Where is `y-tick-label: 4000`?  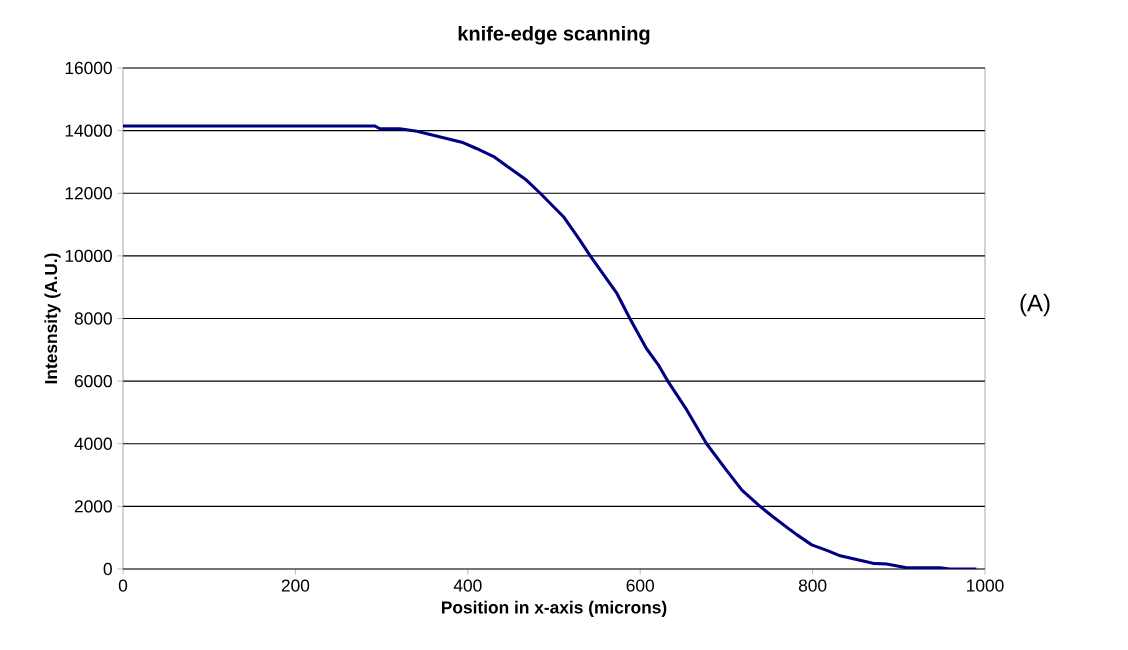
y-tick-label: 4000 is located at coordinates (93, 443).